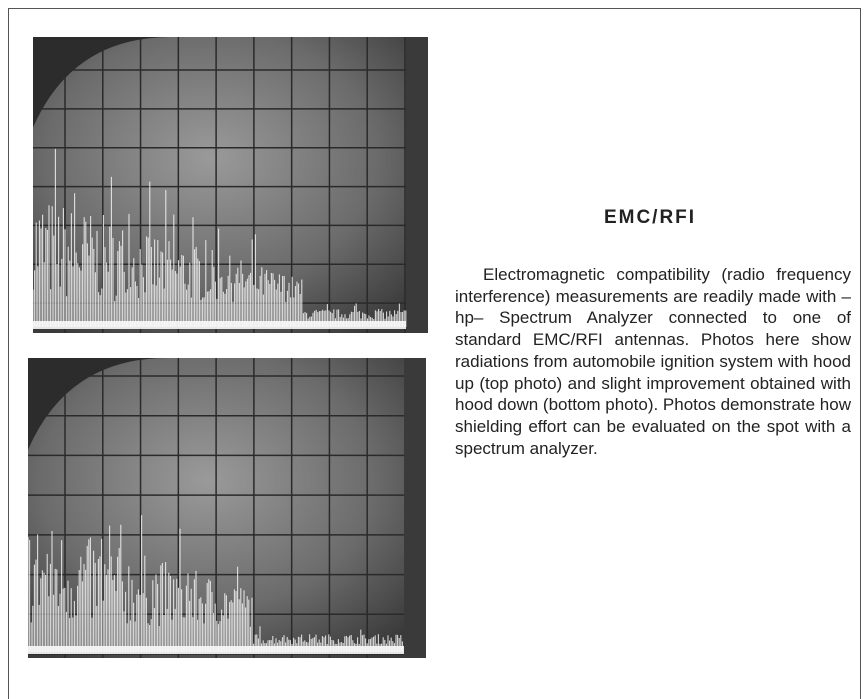 The width and height of the screenshot is (867, 699). What do you see at coordinates (650, 217) in the screenshot?
I see `heading: EMC/RFI` at bounding box center [650, 217].